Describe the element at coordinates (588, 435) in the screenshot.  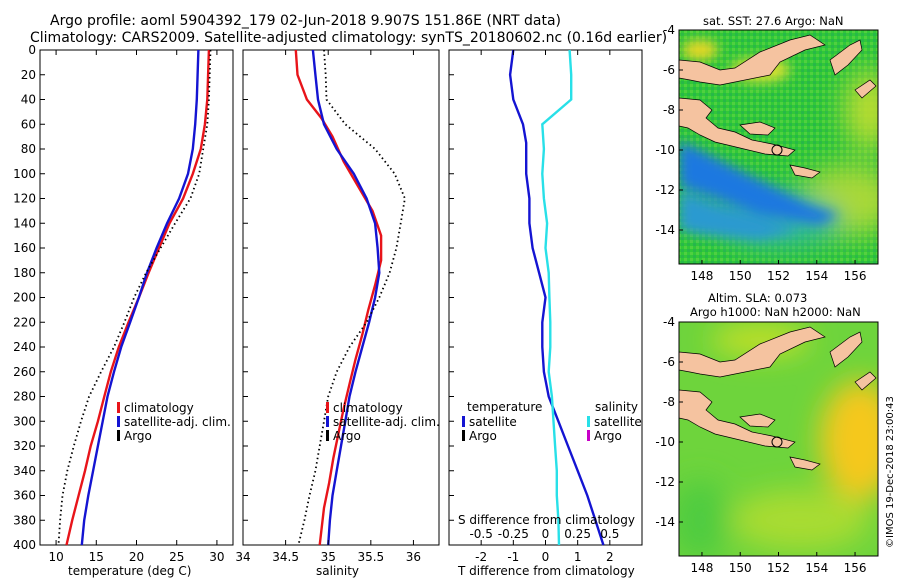
I see `legend-swatch-s-argo` at that location.